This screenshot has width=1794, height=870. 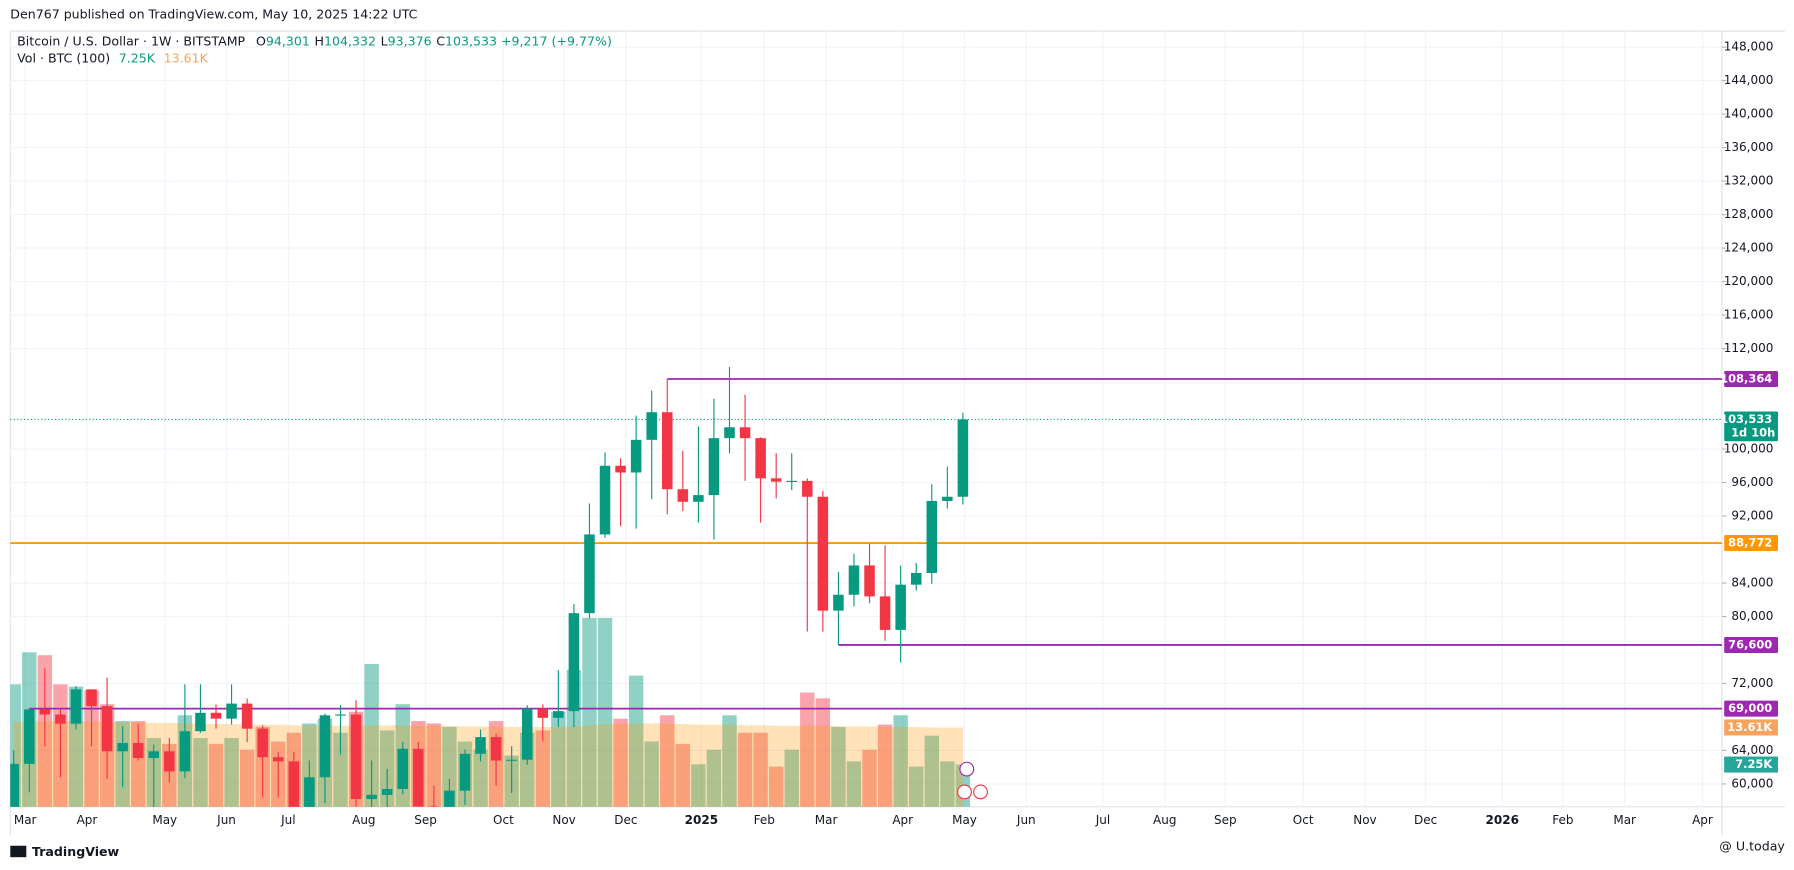 What do you see at coordinates (376, 40) in the screenshot?
I see `legend-ohlc: O94,301 H104,332 L93,376 C103,533` at bounding box center [376, 40].